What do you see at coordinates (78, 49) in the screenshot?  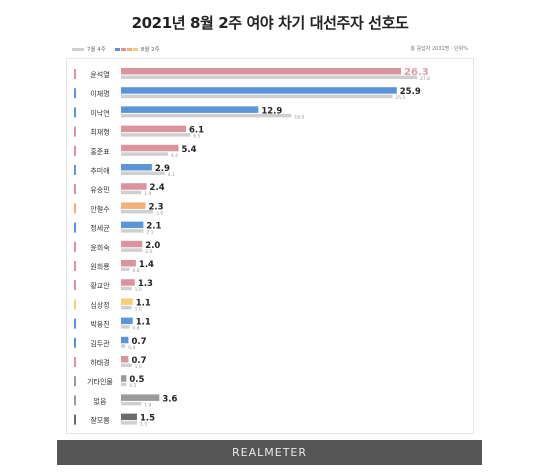 I see `legend-prev-swatch` at bounding box center [78, 49].